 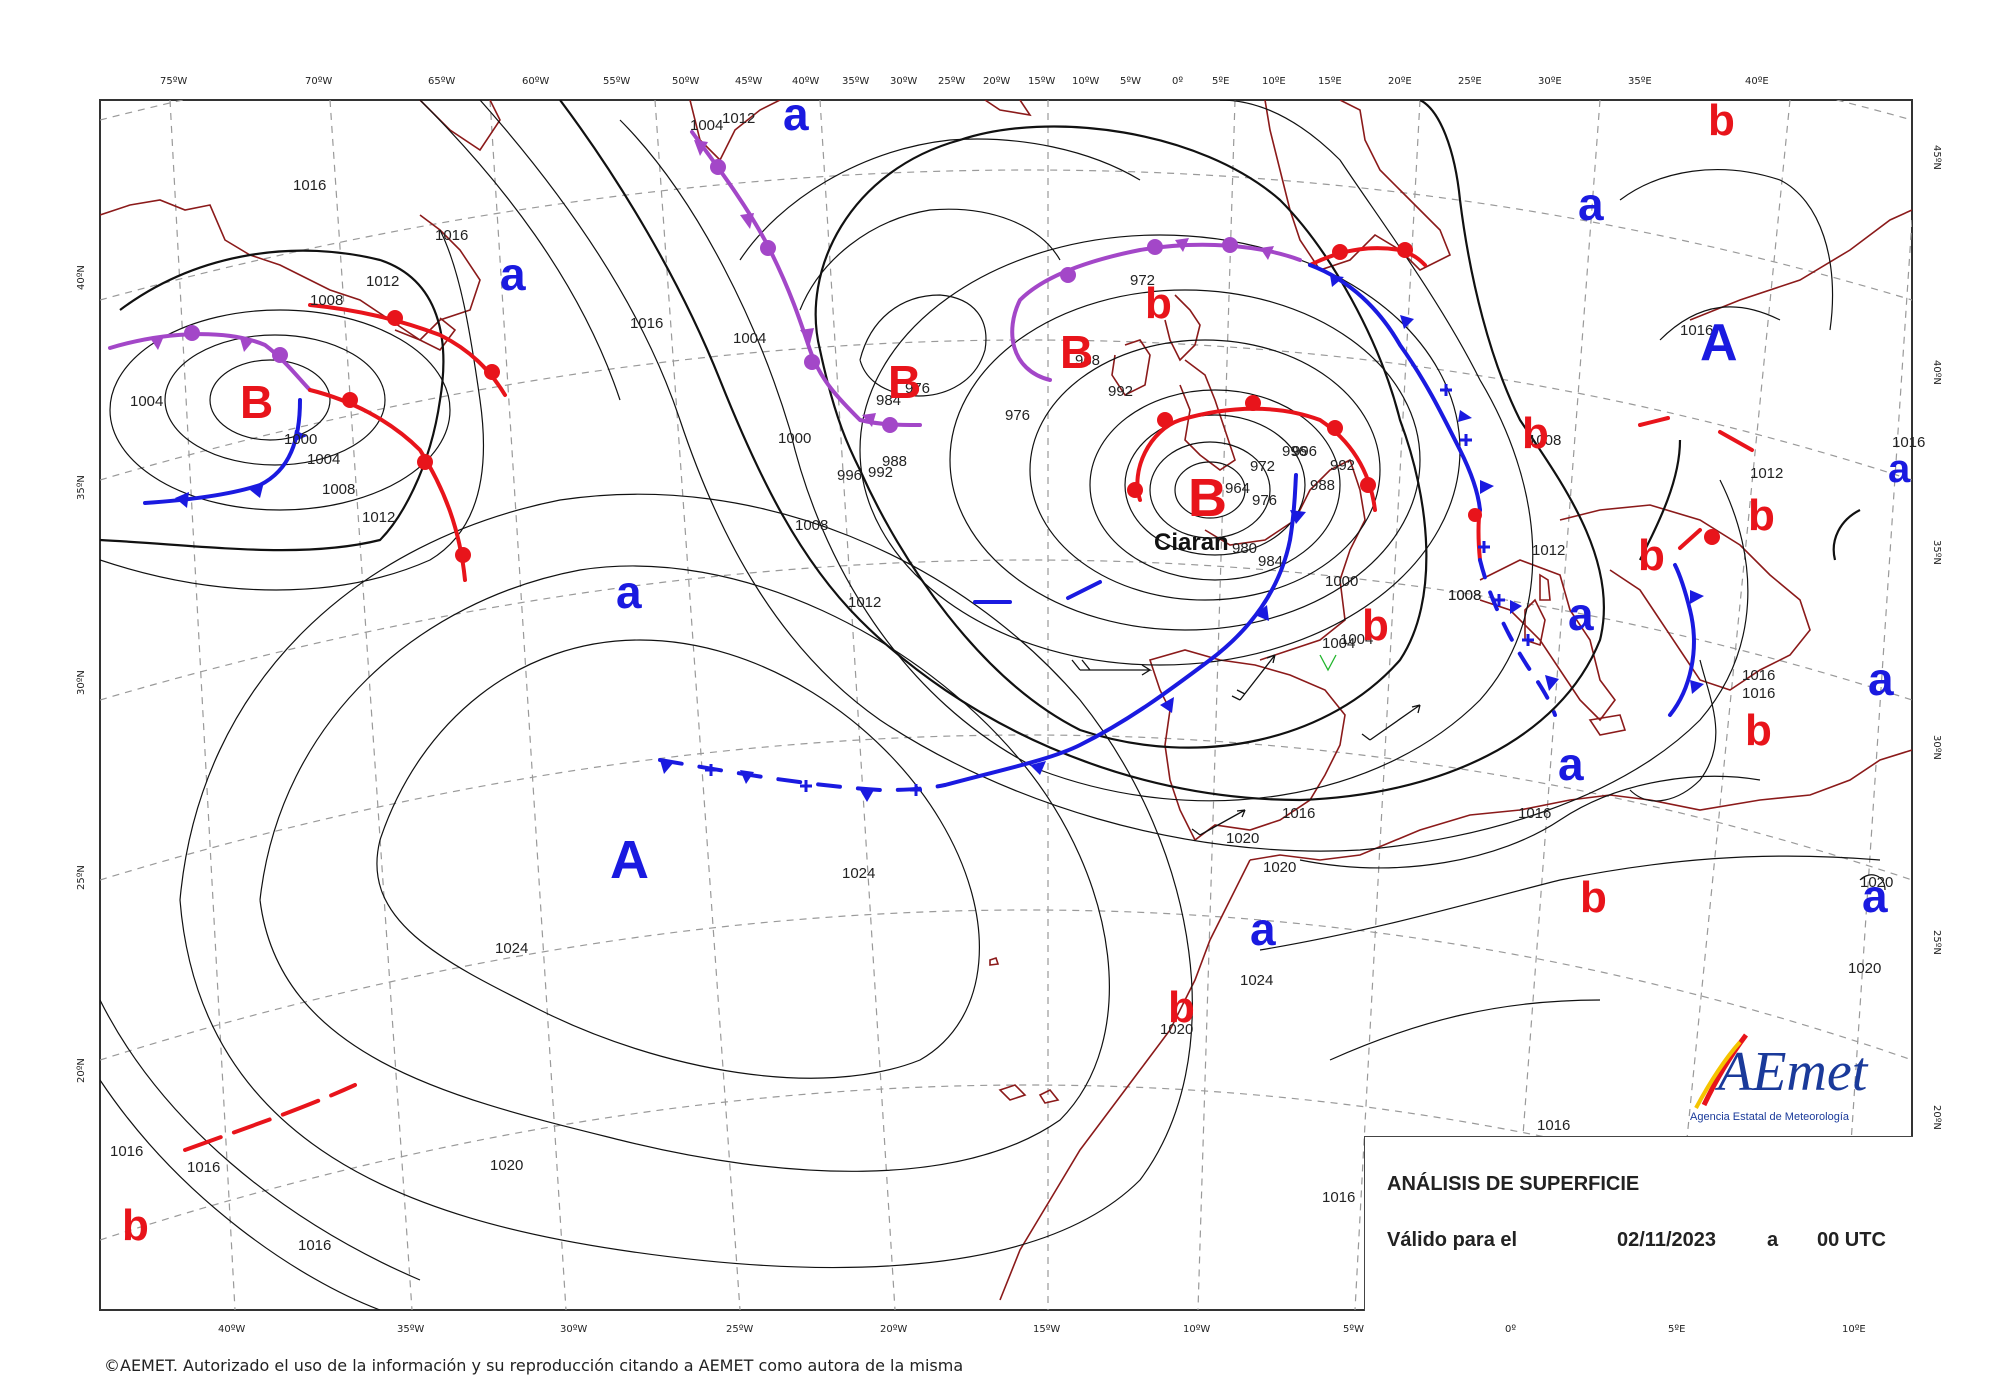 I want to click on aemet-logo: AEmet Agencia Estatal de Meteorología, so click(x=1786, y=1074).